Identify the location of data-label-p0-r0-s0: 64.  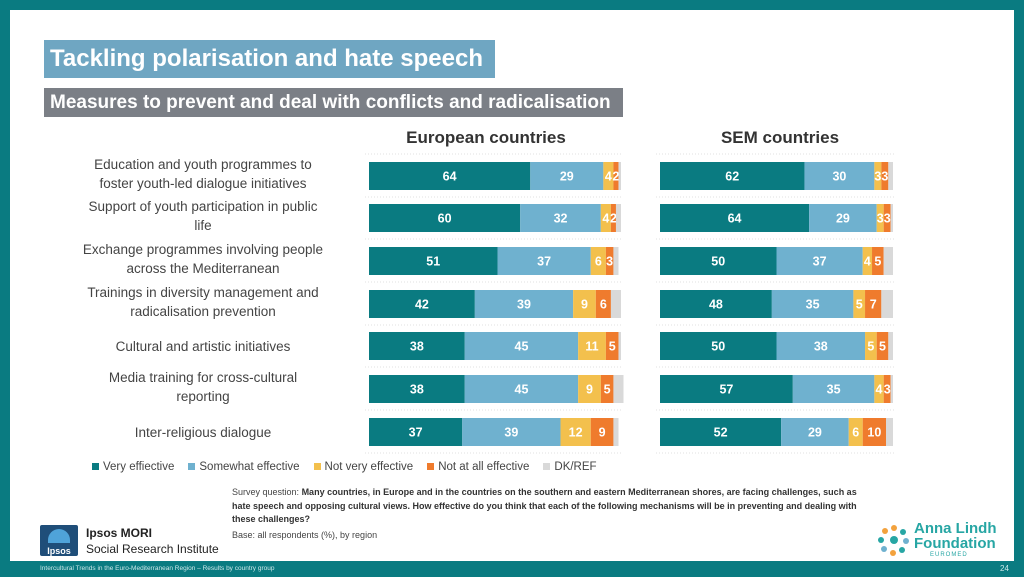
(450, 177).